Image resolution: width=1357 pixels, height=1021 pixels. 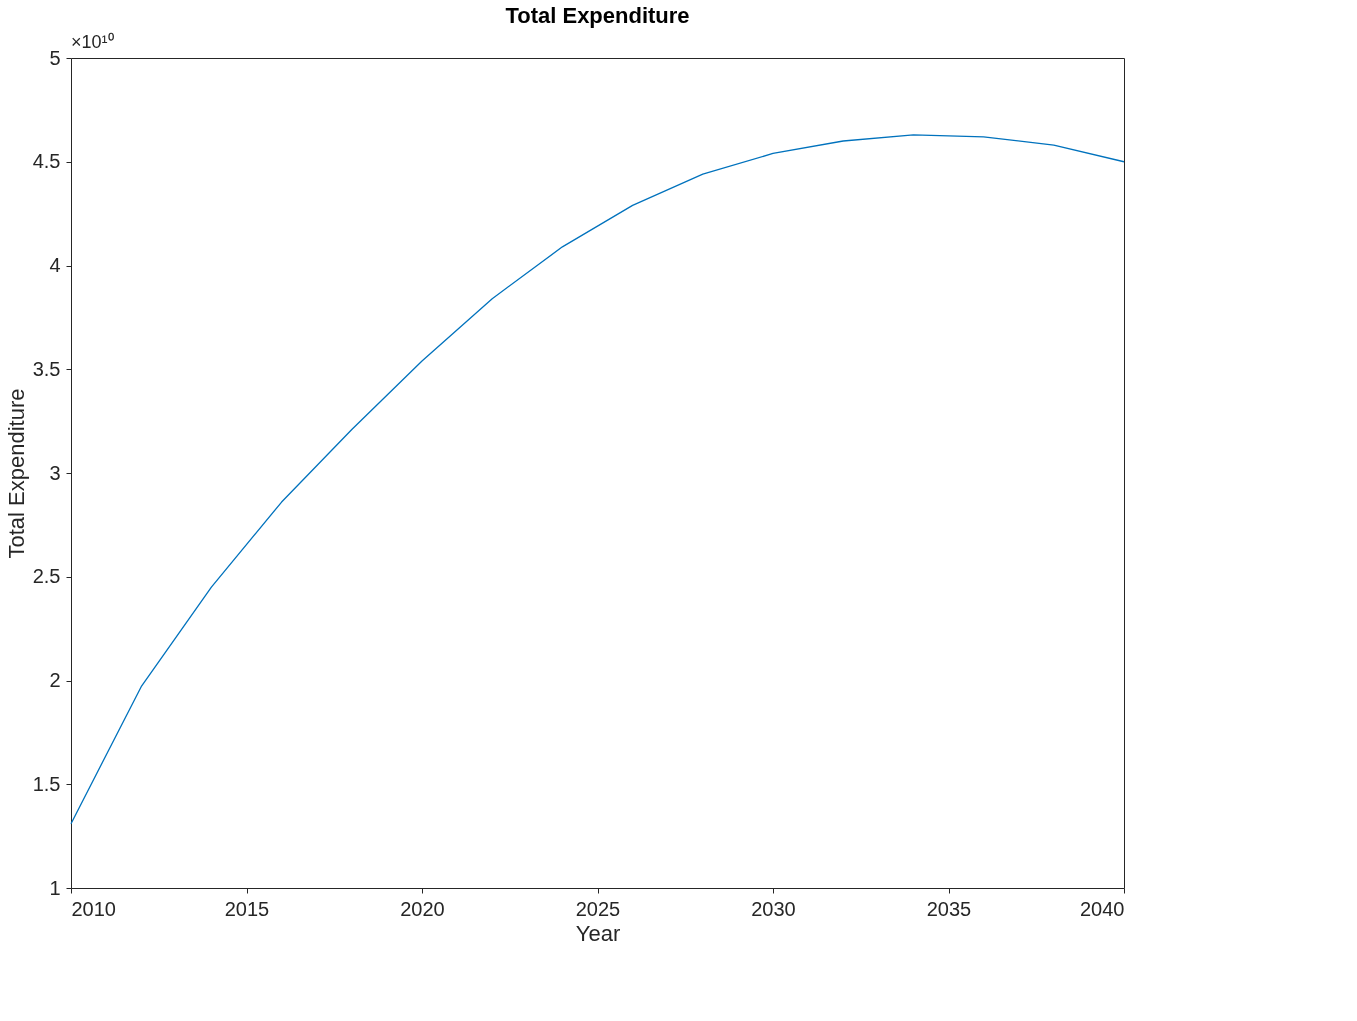 I want to click on x-tick-label: 2025, so click(x=598, y=908).